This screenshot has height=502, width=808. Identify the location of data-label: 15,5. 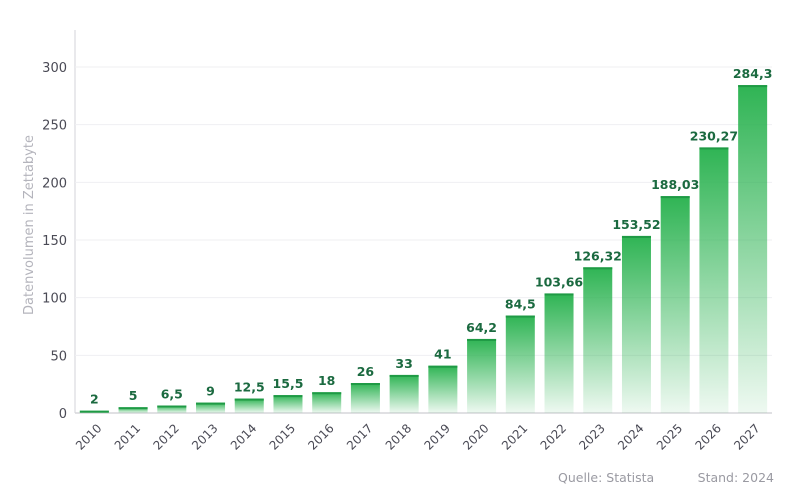
(288, 383).